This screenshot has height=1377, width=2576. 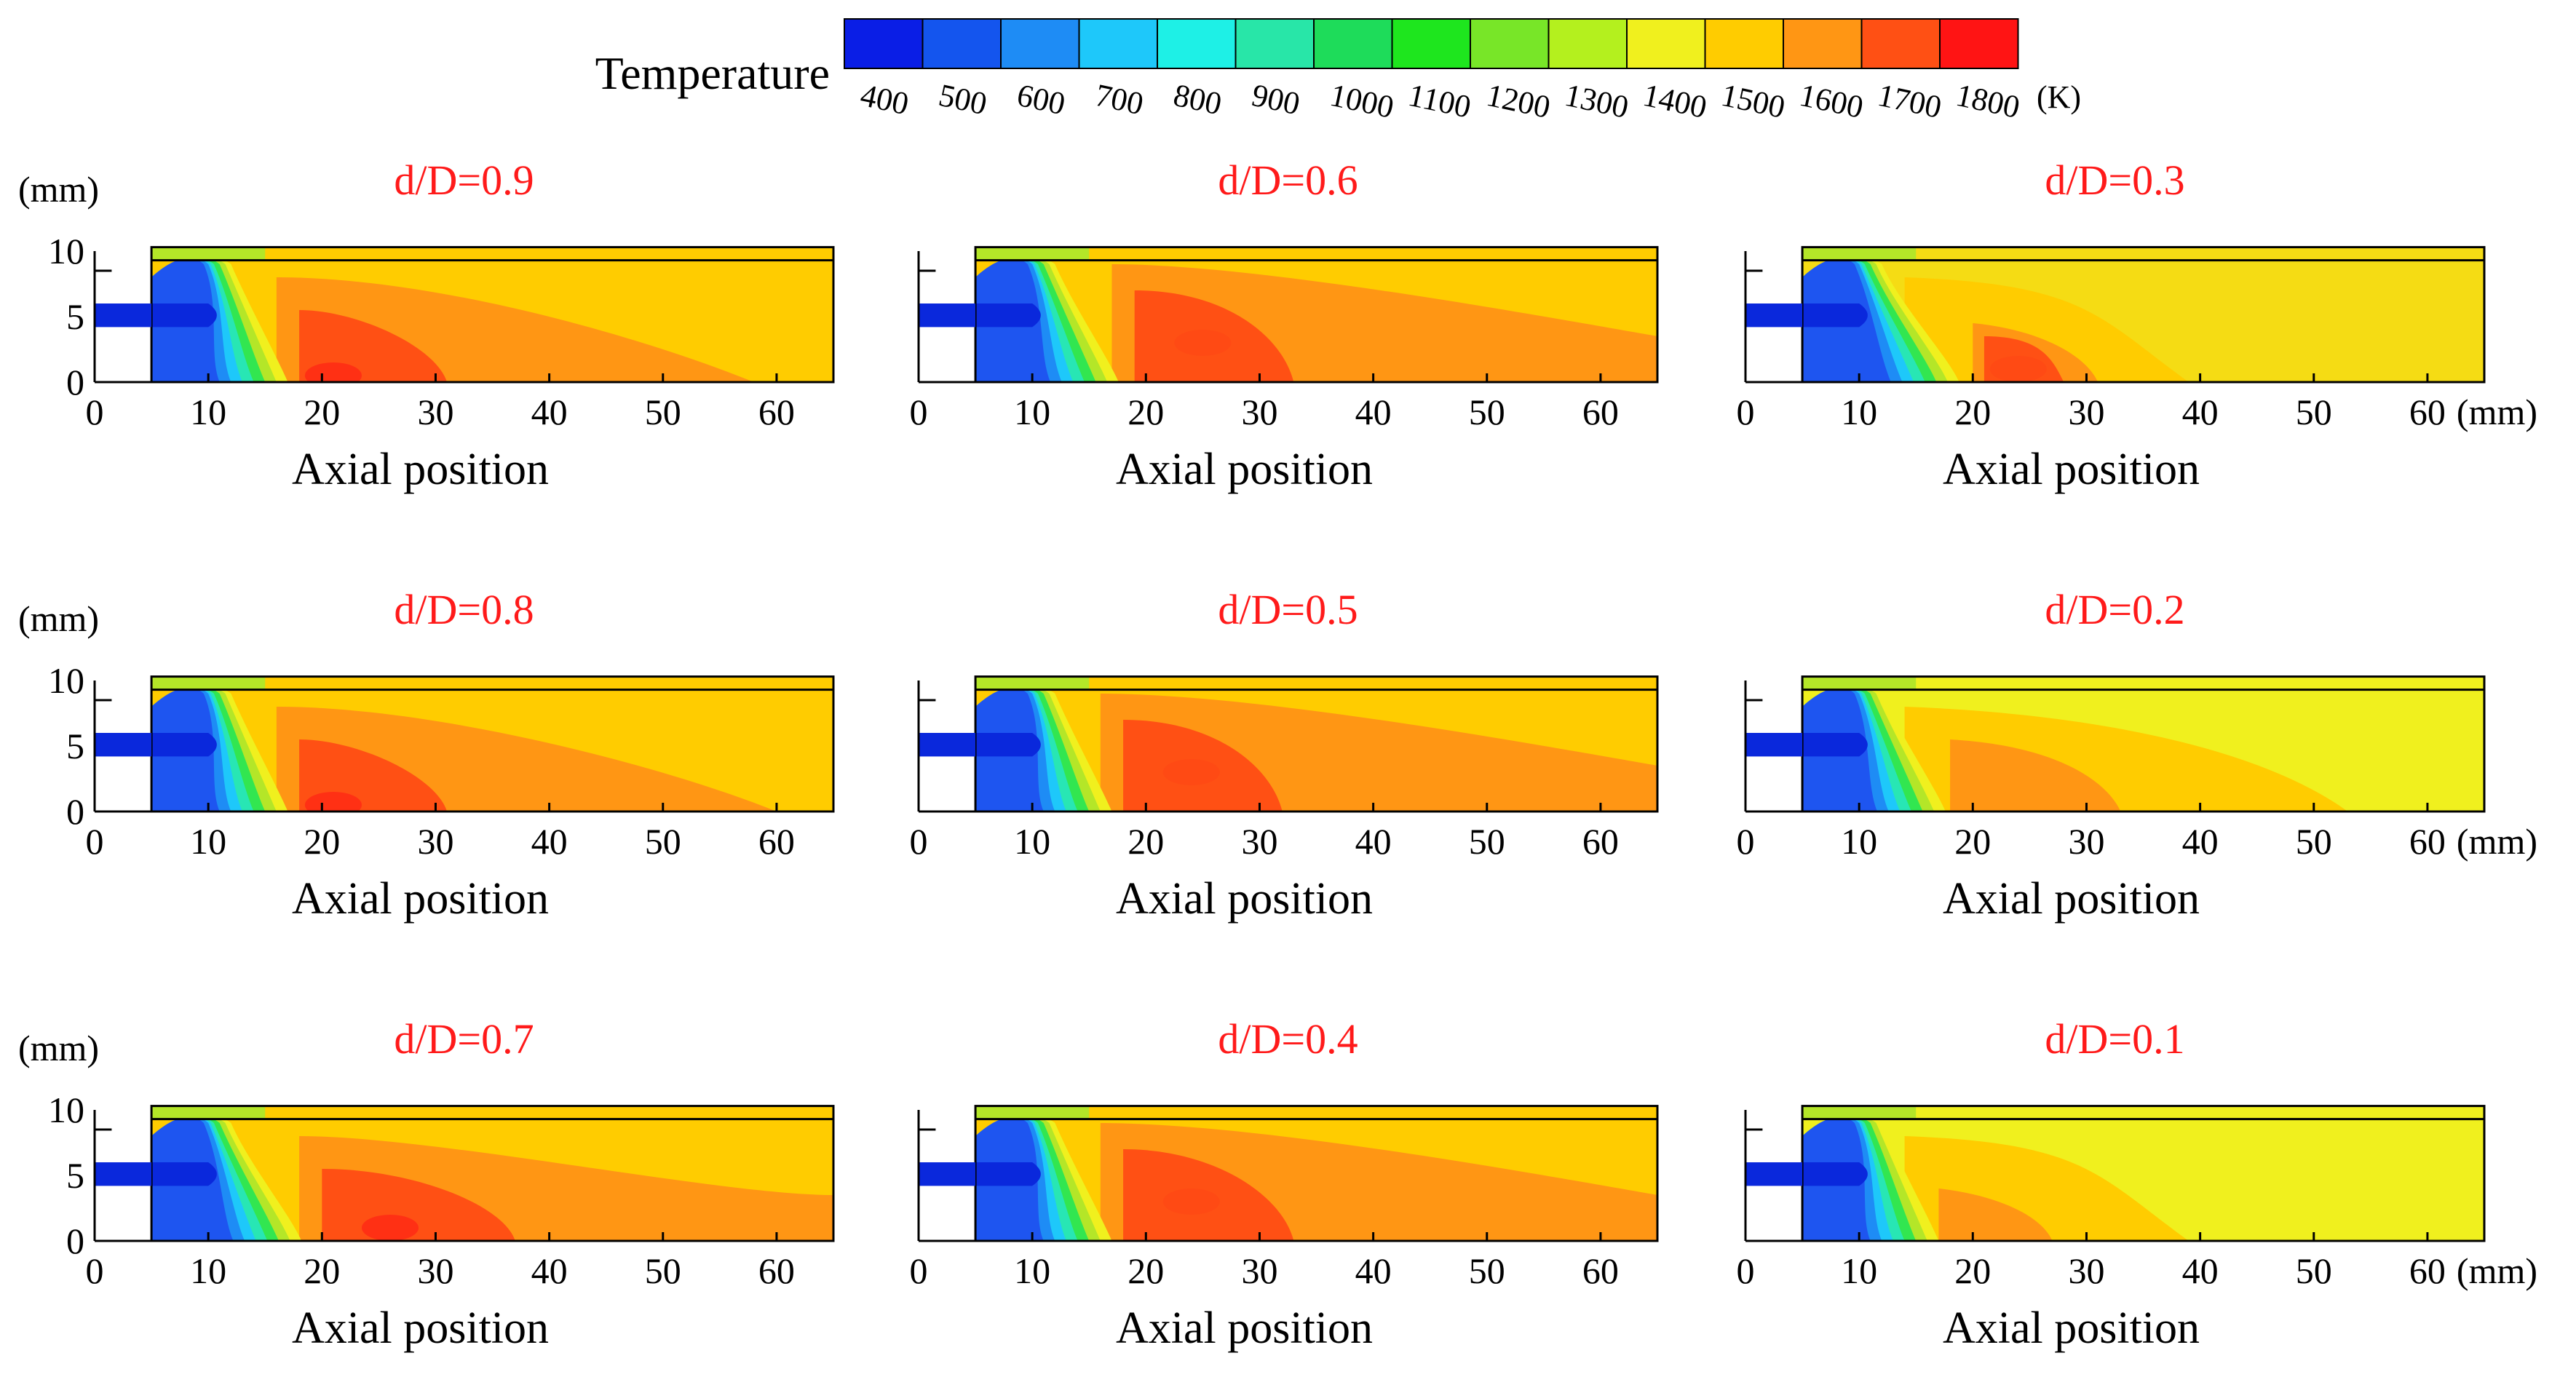 What do you see at coordinates (2137, 755) in the screenshot?
I see `contour-panel: d/D=0.2 0 10 20 30 40 50 60 (mm) Axial position` at bounding box center [2137, 755].